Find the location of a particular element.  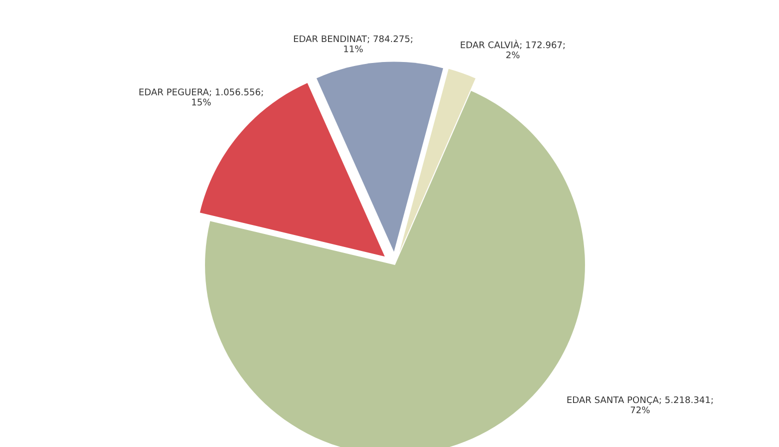

slice-label: EDAR CALVIÀ; 172.967; 2% is located at coordinates (512, 49).